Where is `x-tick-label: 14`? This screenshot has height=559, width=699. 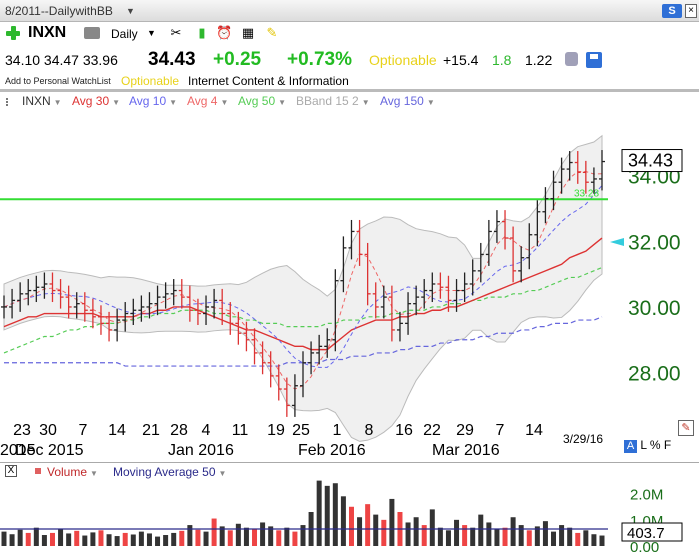 x-tick-label: 14 is located at coordinates (534, 430).